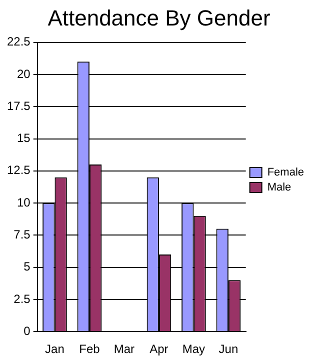 The width and height of the screenshot is (320, 364). I want to click on y-tick-label: 17.5, so click(18, 105).